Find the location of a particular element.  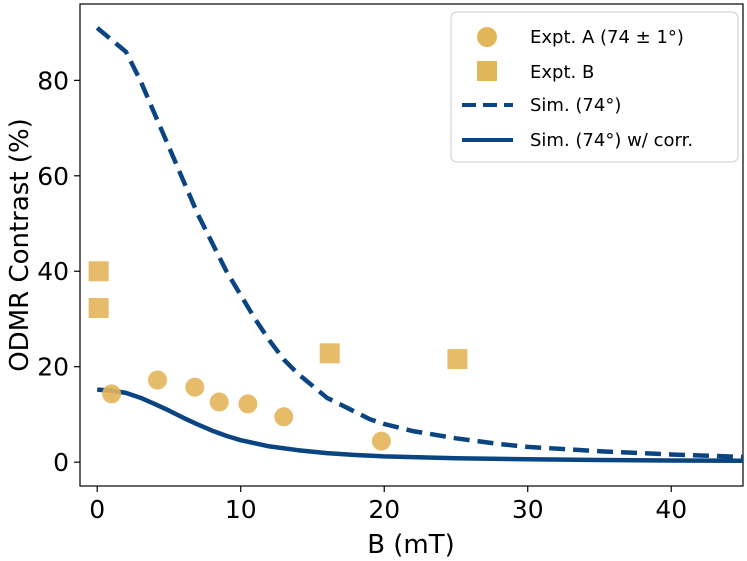

y-tick-label: 80 is located at coordinates (53, 80).